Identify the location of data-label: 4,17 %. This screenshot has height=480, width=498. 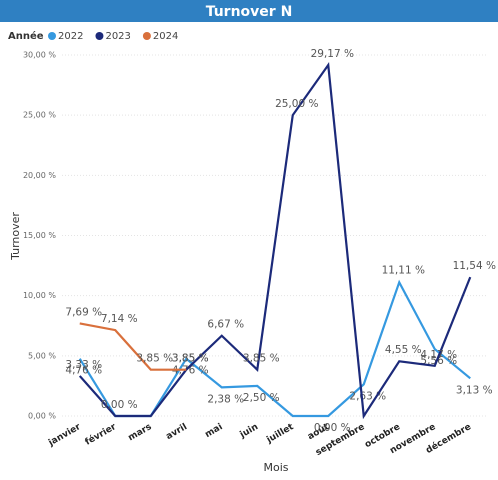
(438, 355).